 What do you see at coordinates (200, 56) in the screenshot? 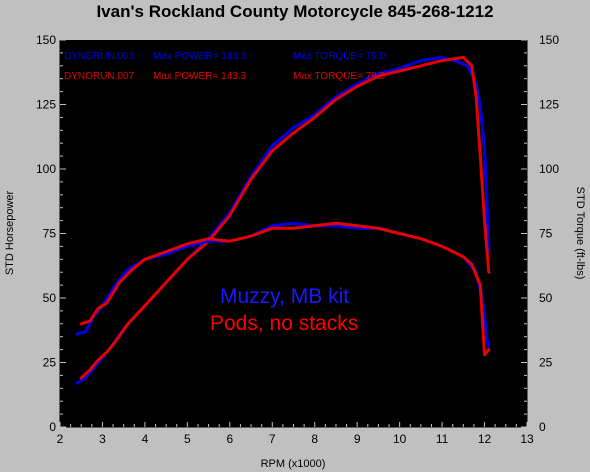
I see `legend-run-1-power: Max POWER= 143.3` at bounding box center [200, 56].